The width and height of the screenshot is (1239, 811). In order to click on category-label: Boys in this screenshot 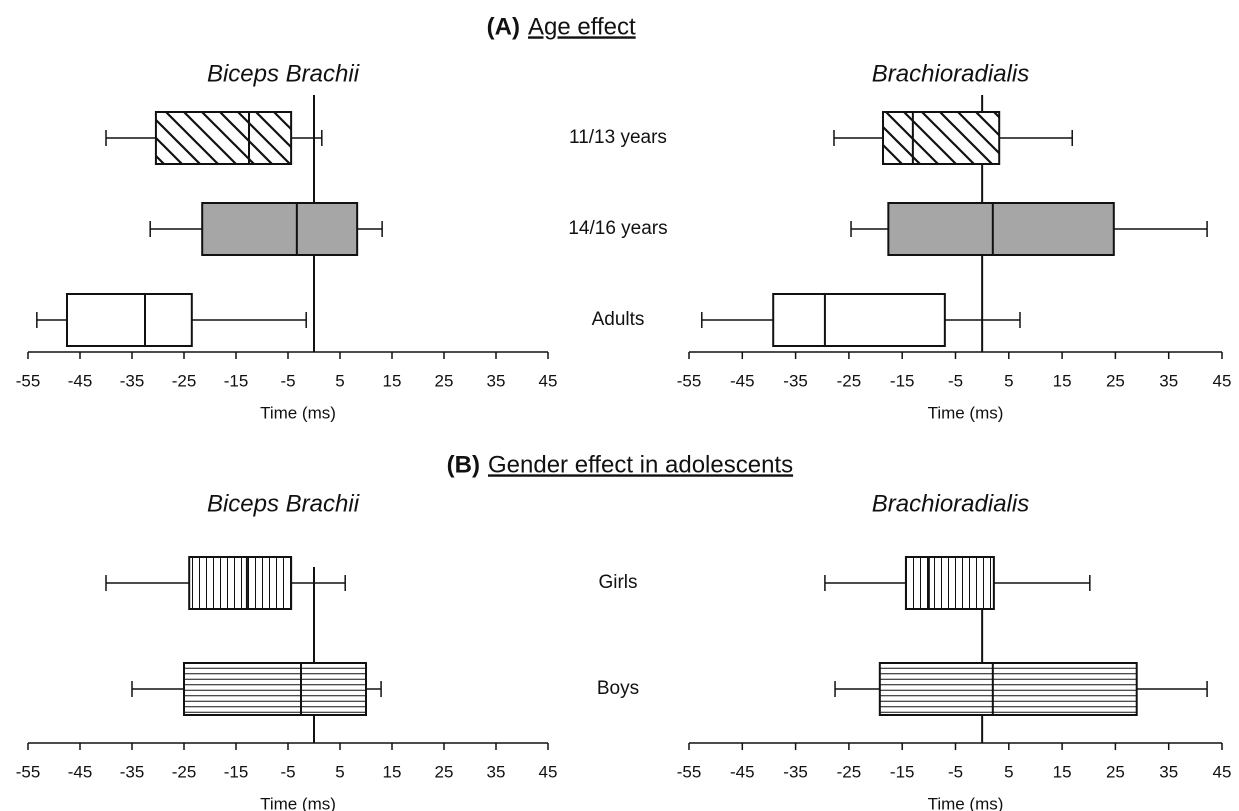, I will do `click(618, 688)`.